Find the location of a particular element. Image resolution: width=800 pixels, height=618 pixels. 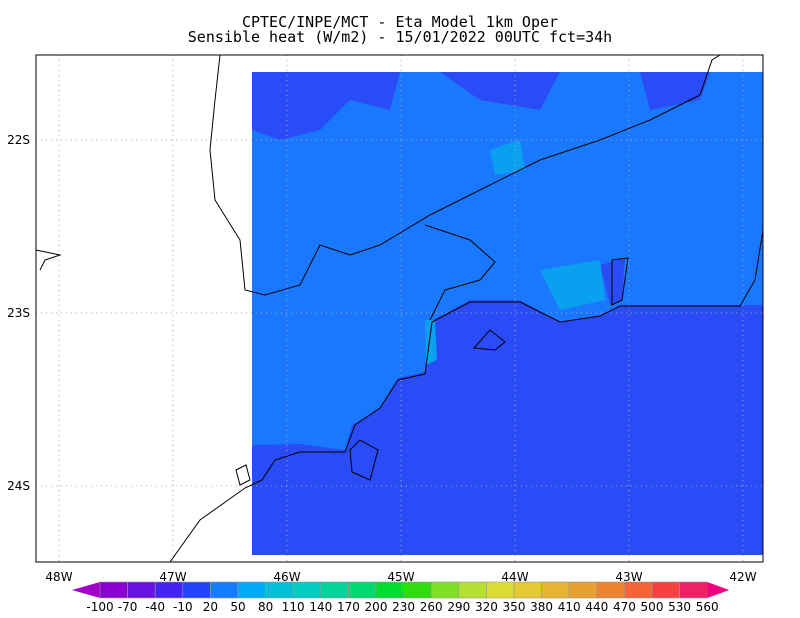

bay is located at coordinates (620, 281).